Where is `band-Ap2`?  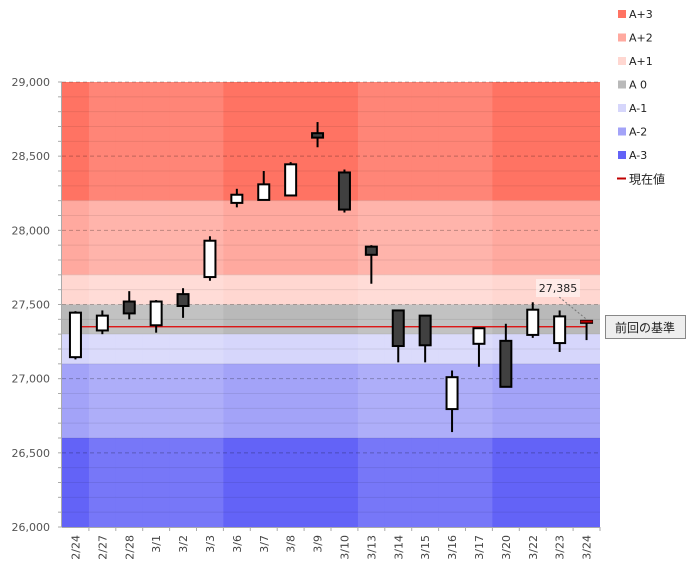
band-Ap2 is located at coordinates (331, 237).